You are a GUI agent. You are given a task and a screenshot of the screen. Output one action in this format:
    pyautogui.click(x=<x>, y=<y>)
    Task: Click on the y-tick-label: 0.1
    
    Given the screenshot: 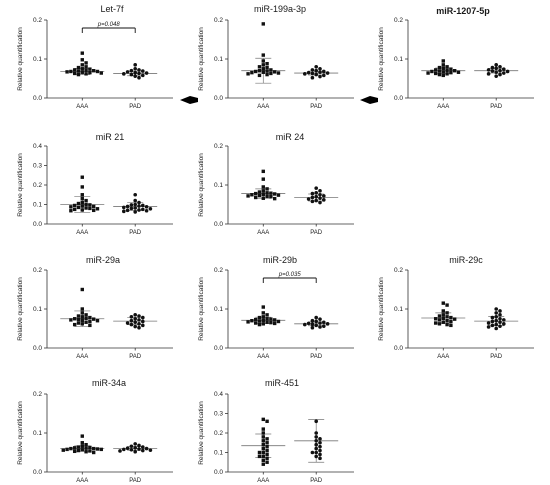 What is the action you would take?
    pyautogui.click(x=218, y=309)
    